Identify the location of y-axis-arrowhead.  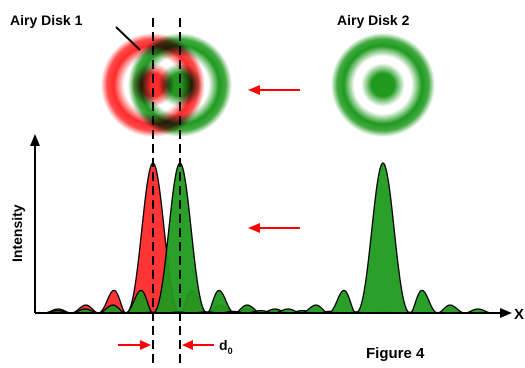
(35, 140).